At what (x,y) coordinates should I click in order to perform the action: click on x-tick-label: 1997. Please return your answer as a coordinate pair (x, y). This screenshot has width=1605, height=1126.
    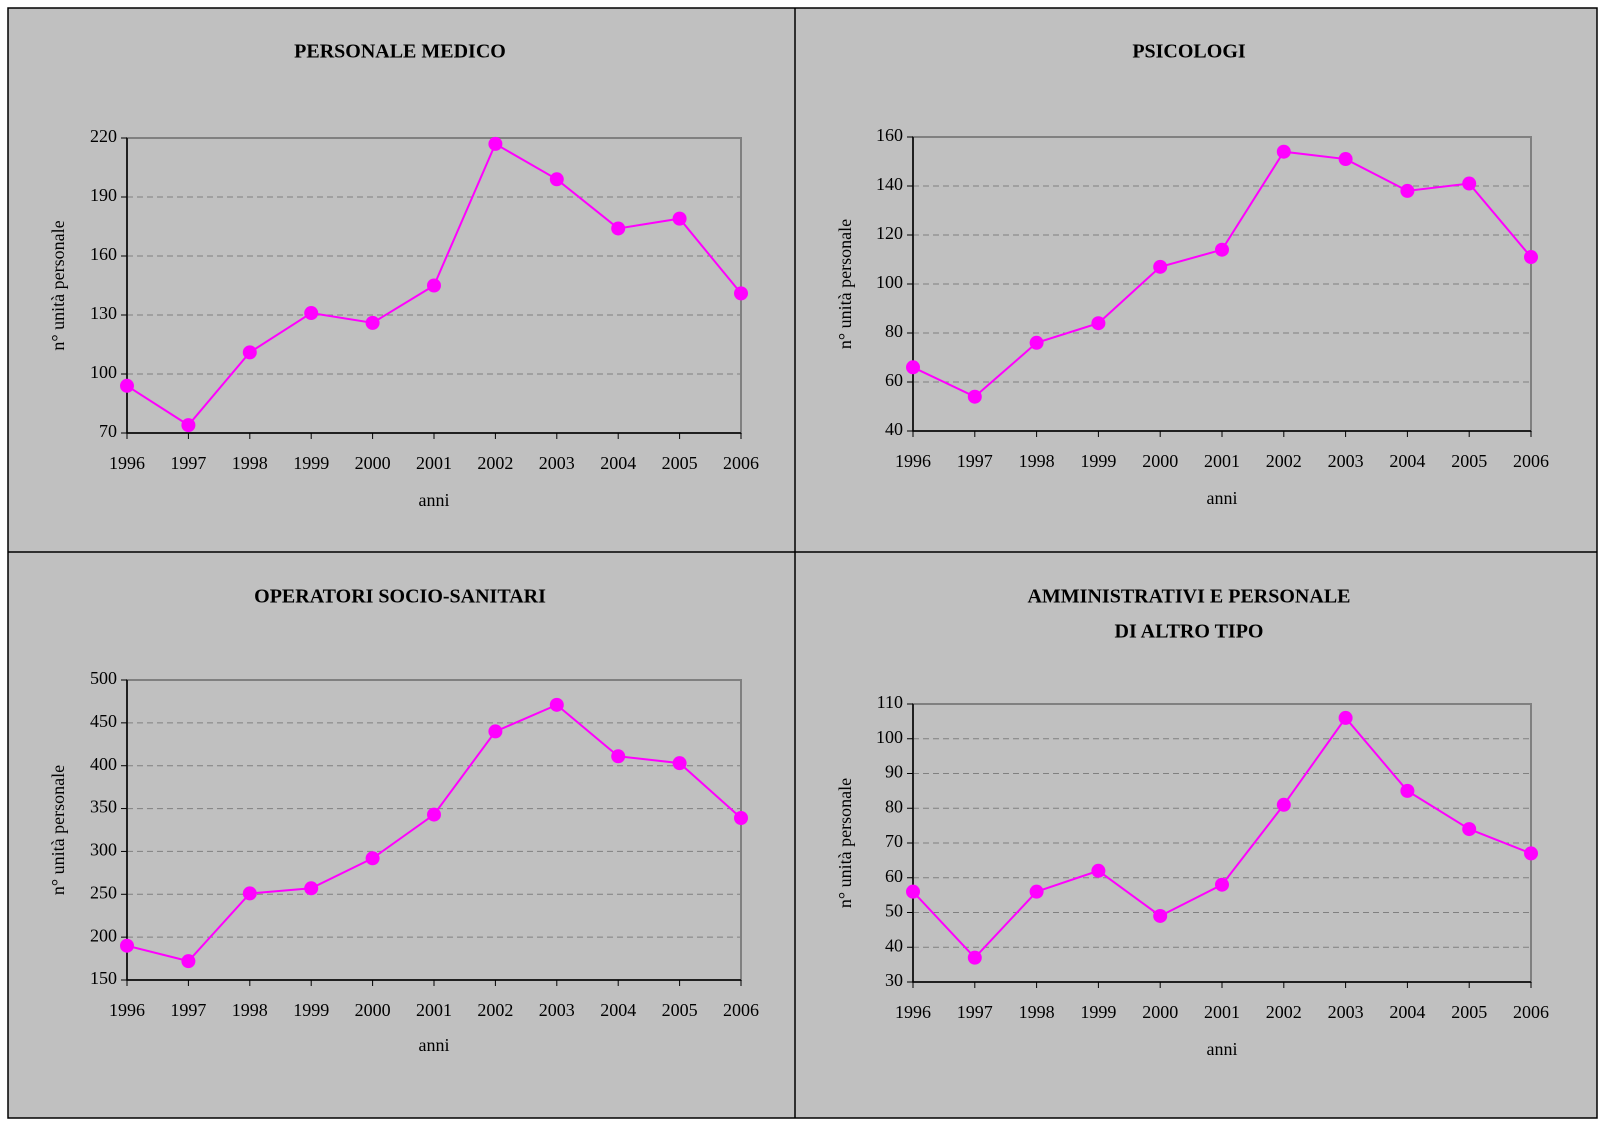
    Looking at the image, I should click on (975, 1012).